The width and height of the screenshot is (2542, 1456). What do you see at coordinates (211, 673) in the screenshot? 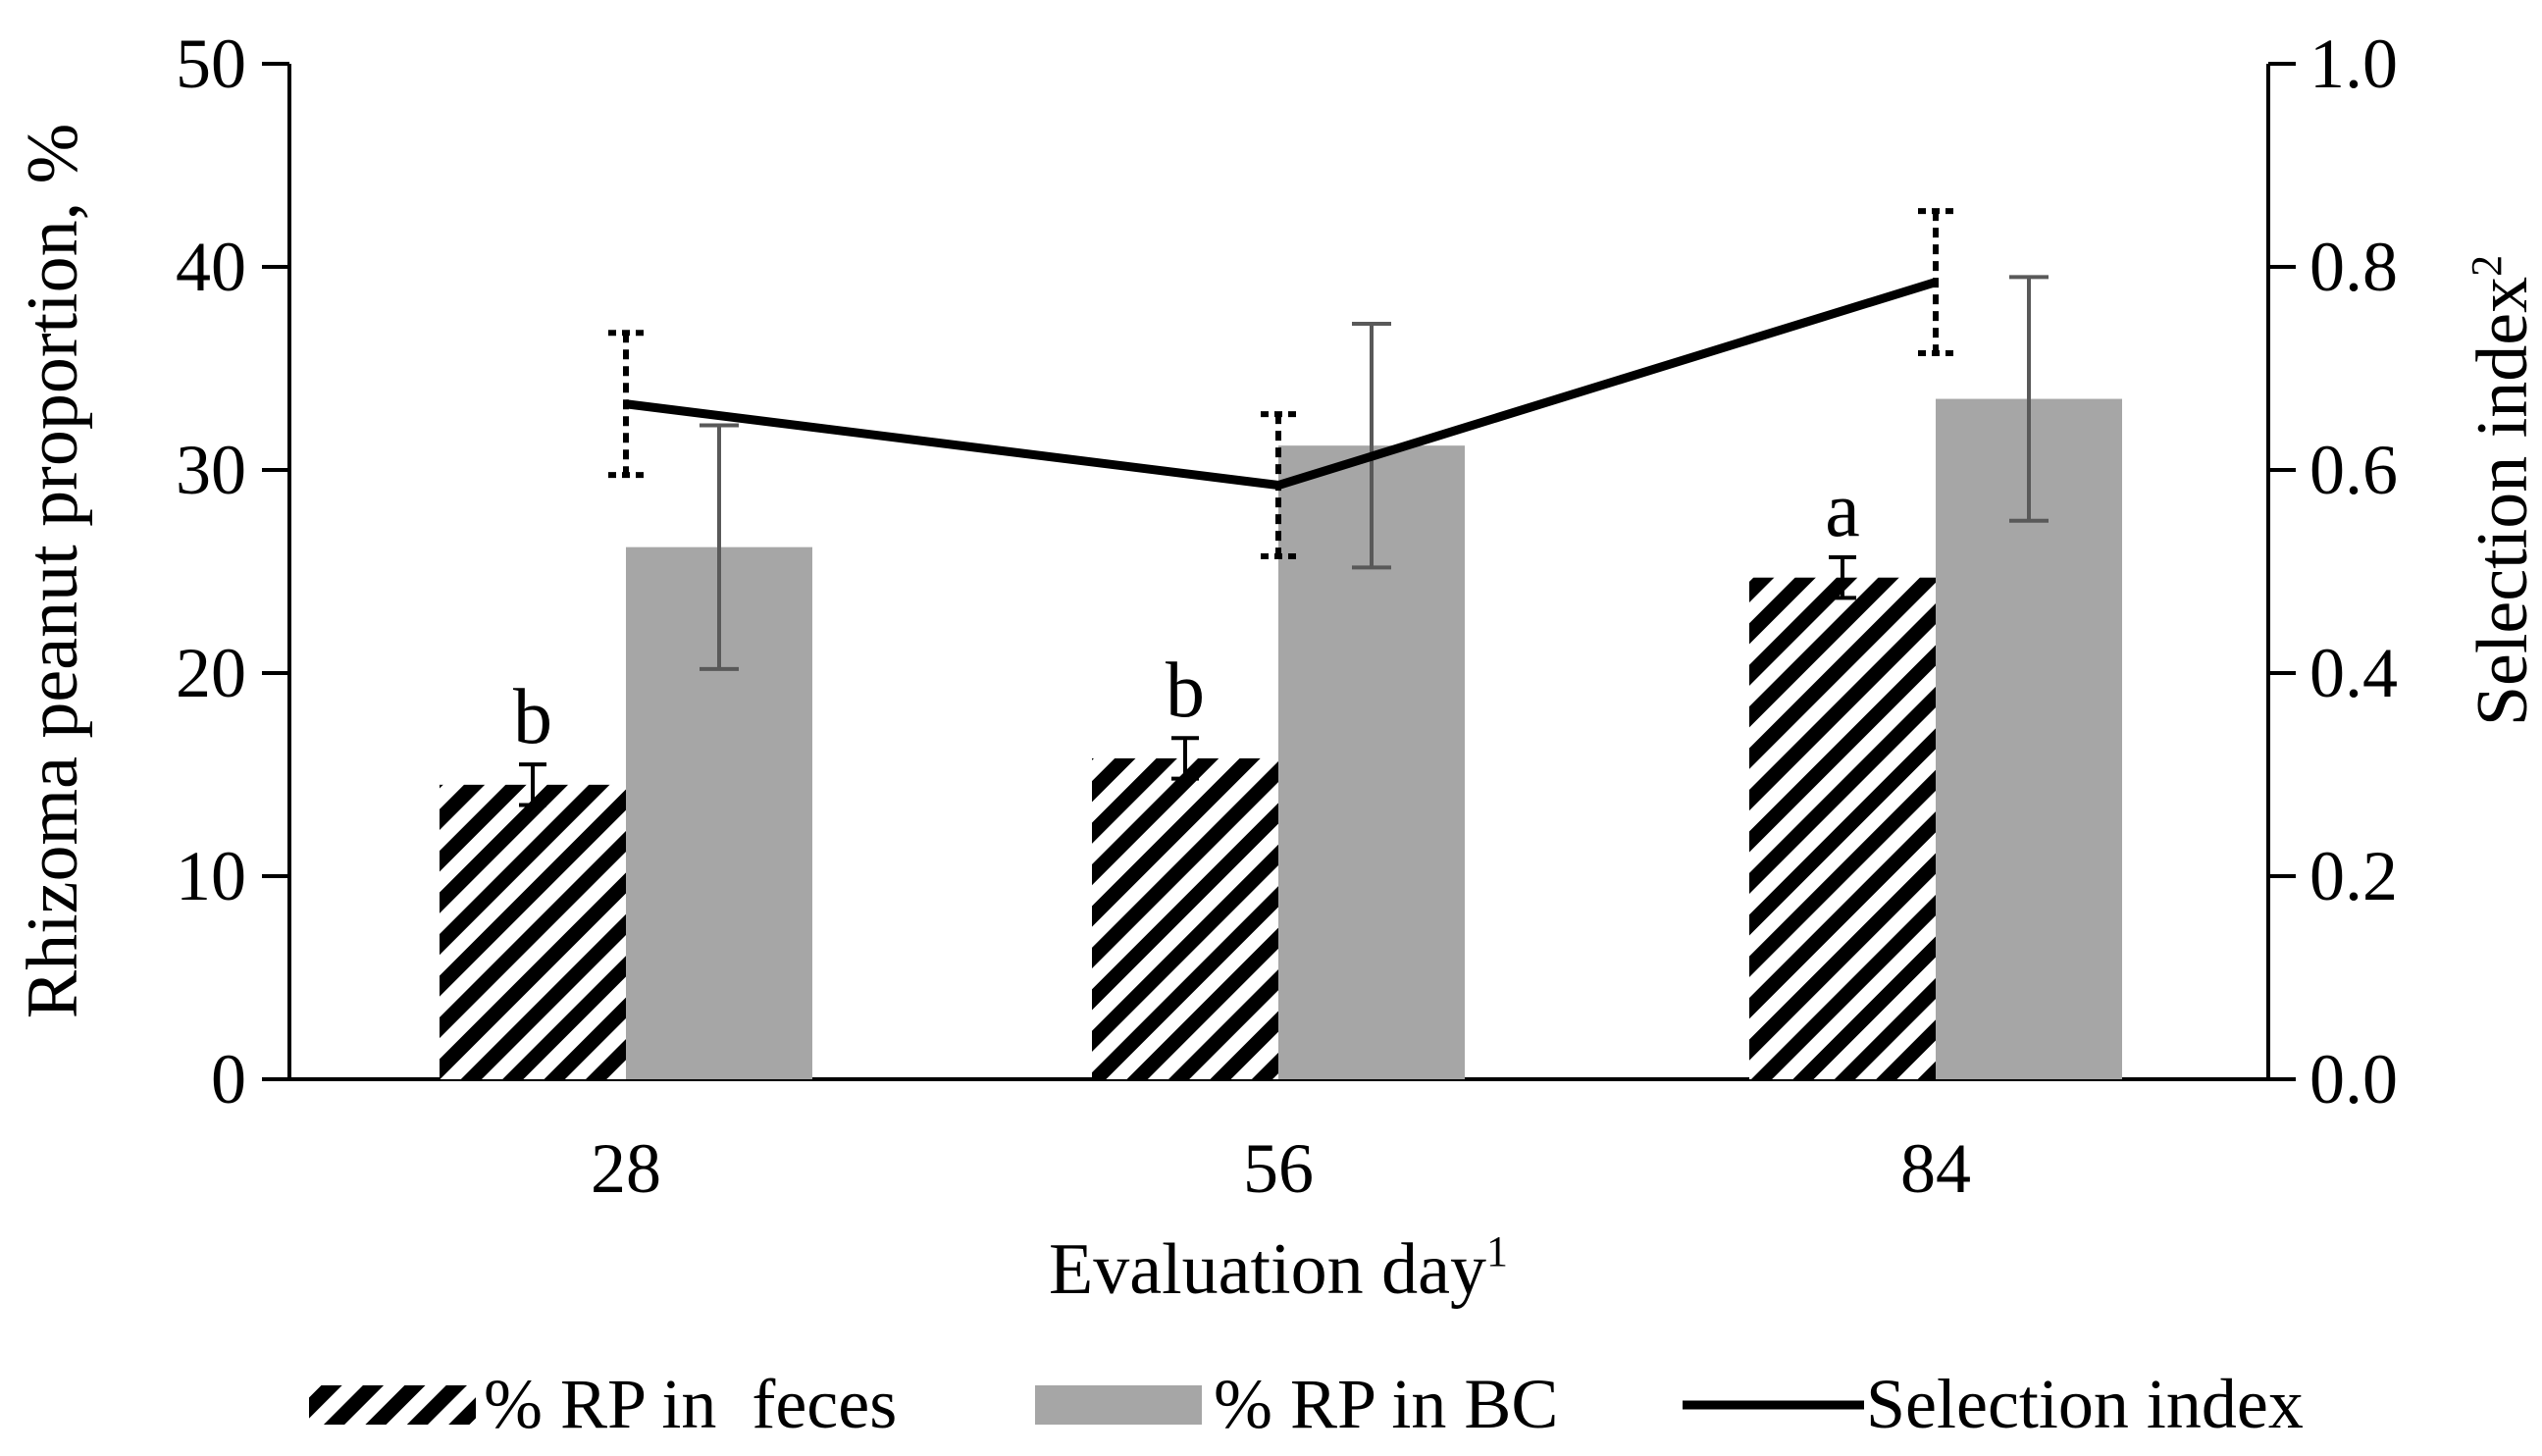
I see `y-tick-label-left: 20` at bounding box center [211, 673].